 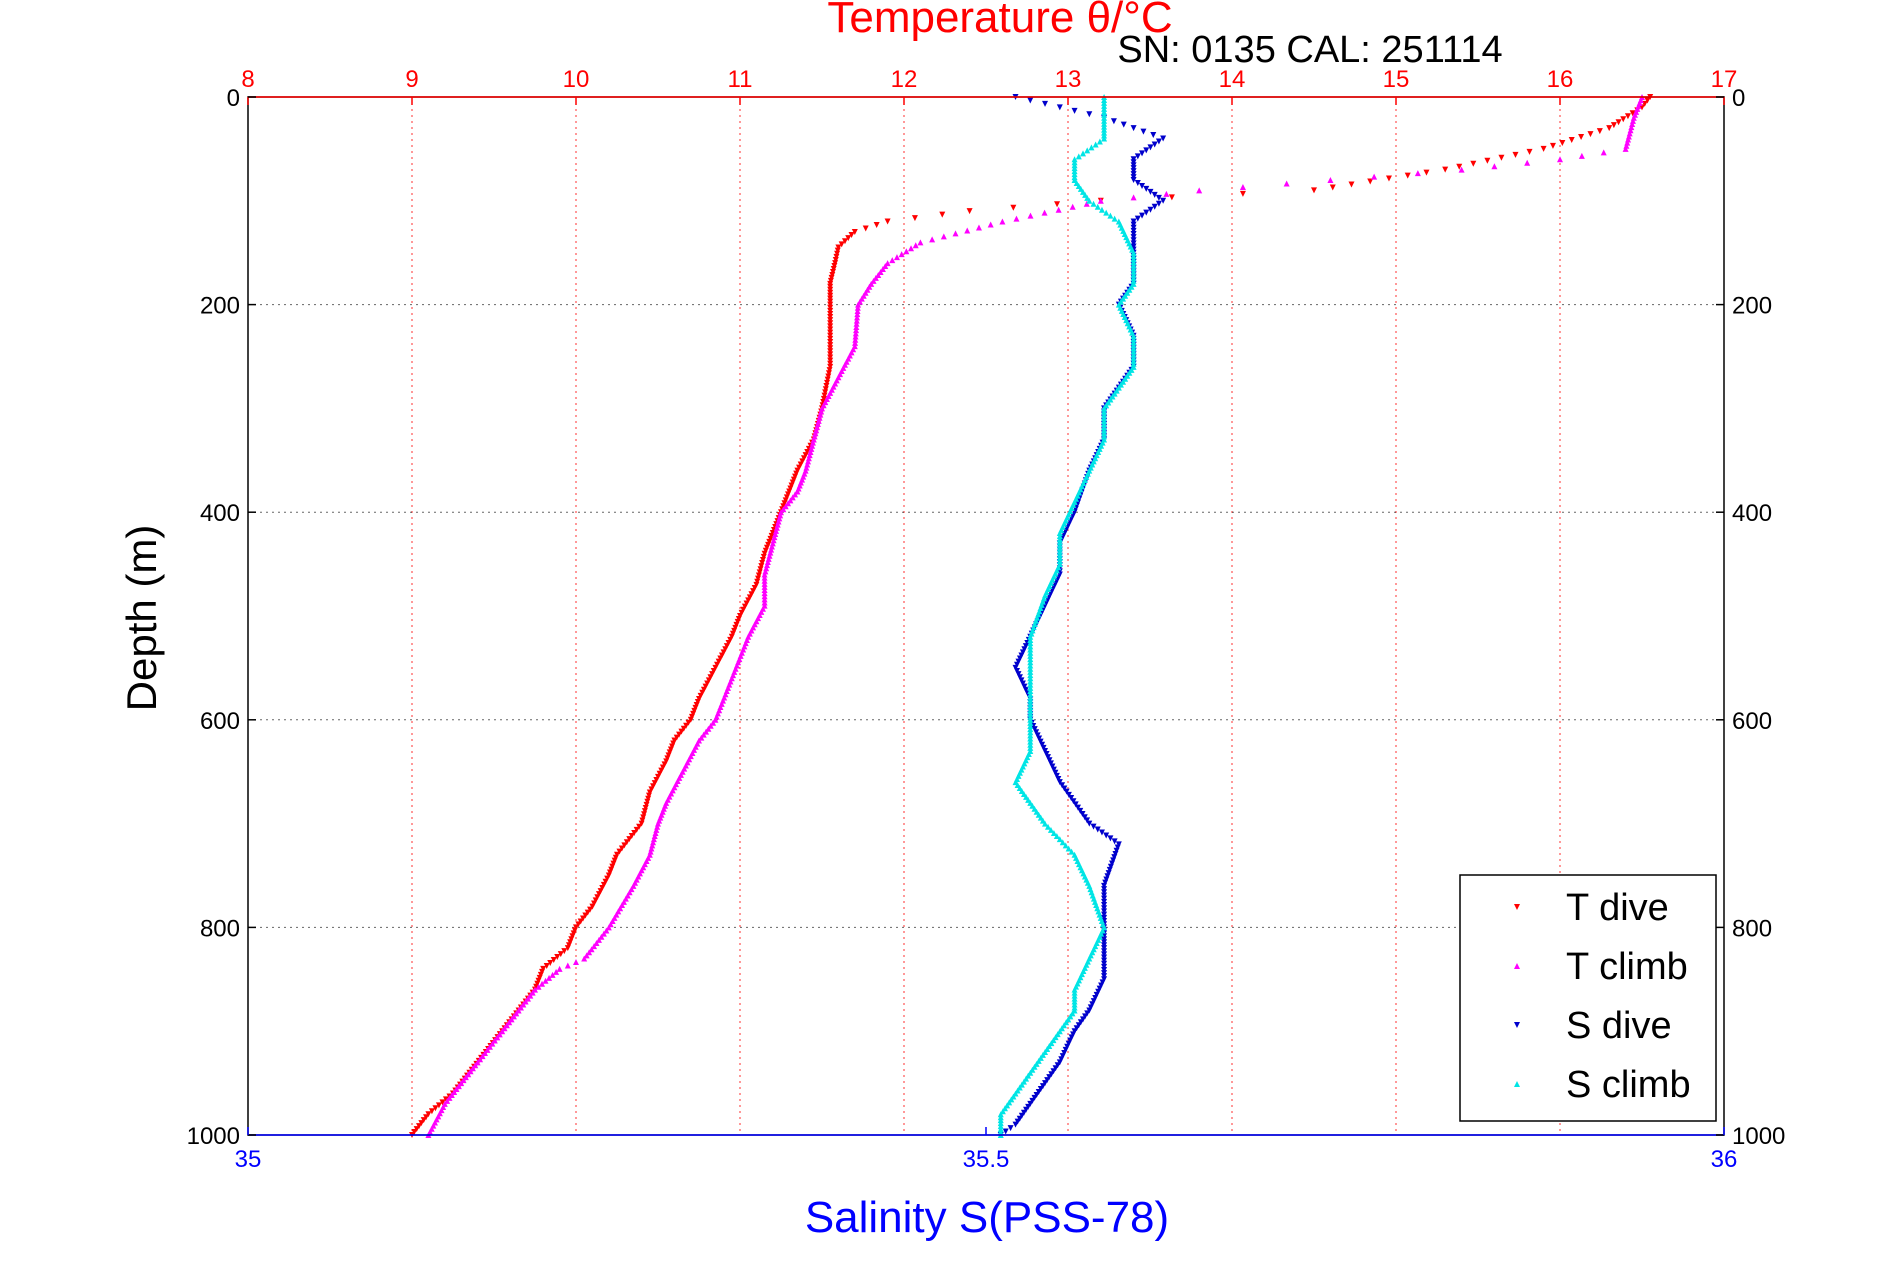 I want to click on y-right-tick-label: 1000, so click(x=1758, y=1136).